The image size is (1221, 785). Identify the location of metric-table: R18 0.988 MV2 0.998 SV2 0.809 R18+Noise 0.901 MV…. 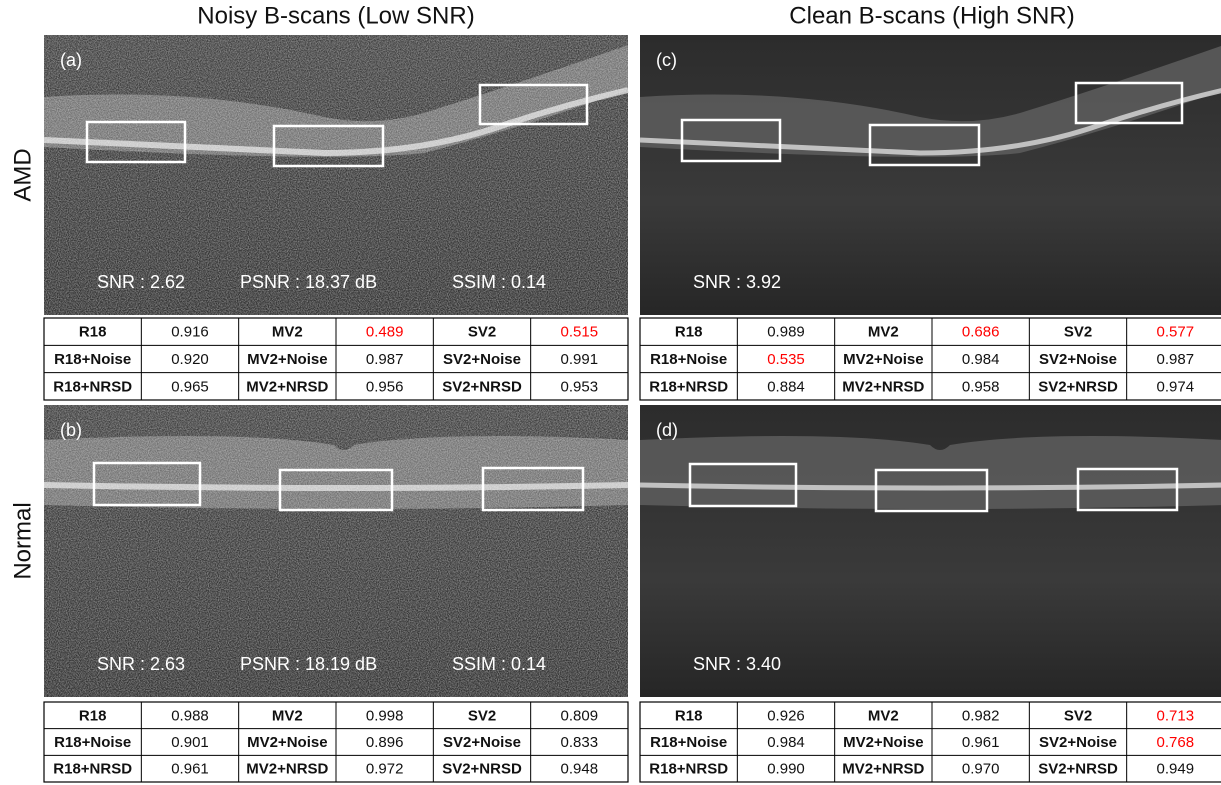
(336, 742).